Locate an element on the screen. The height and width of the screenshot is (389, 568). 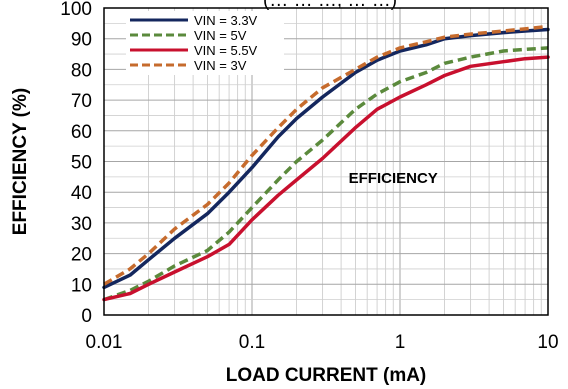
y-tick-label: 30 is located at coordinates (81, 224).